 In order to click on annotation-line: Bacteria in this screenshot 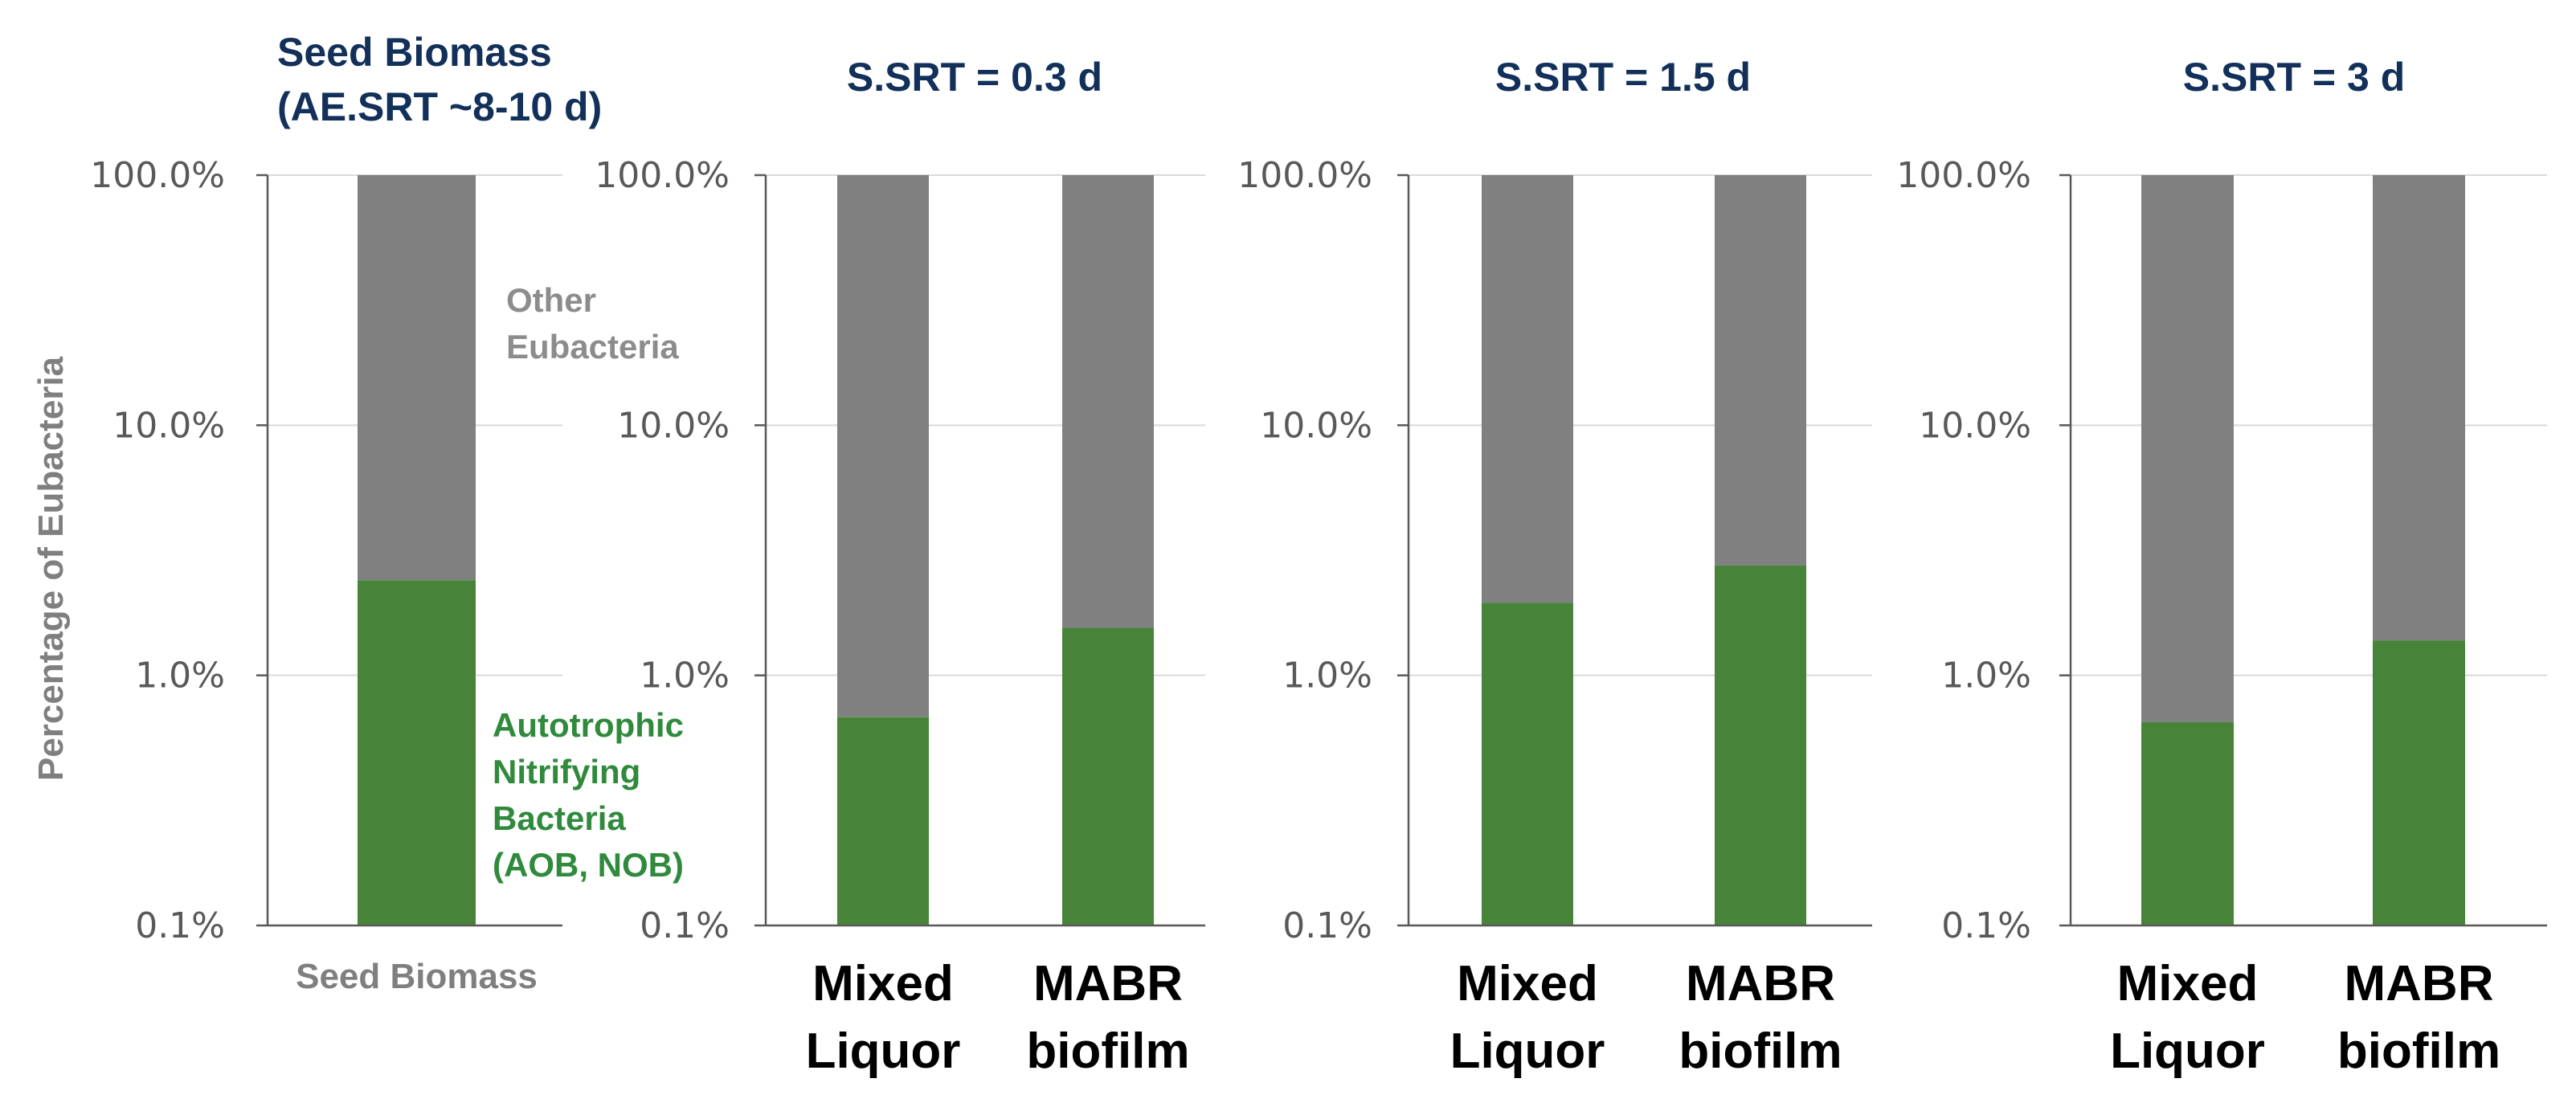, I will do `click(560, 818)`.